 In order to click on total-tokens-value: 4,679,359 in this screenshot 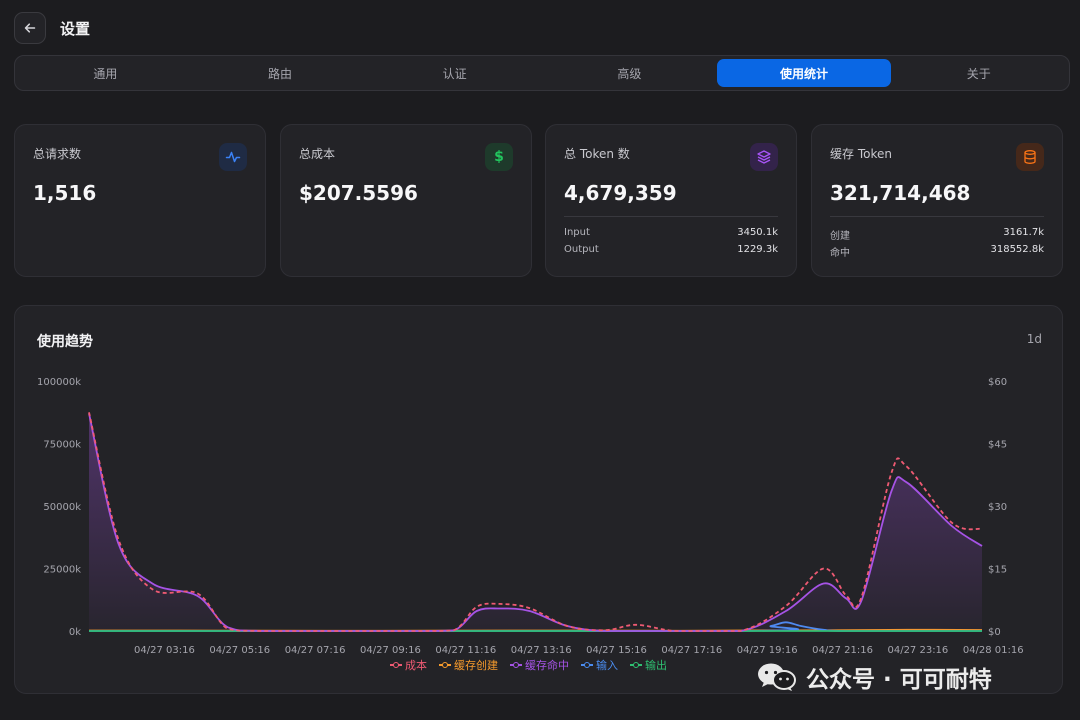, I will do `click(620, 193)`.